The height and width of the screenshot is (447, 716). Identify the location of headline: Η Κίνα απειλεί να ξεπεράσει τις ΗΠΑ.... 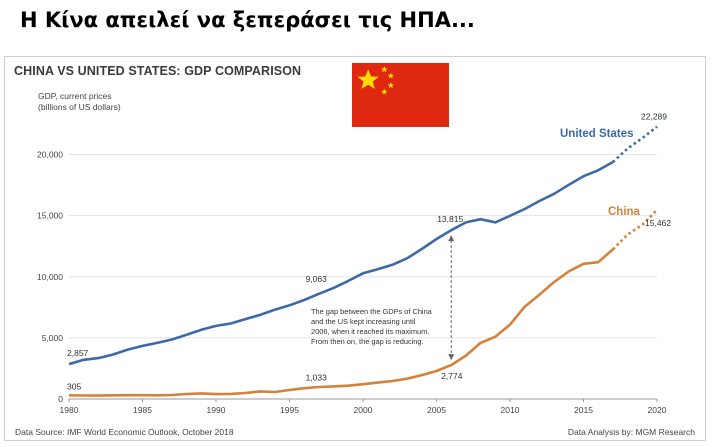
(247, 20).